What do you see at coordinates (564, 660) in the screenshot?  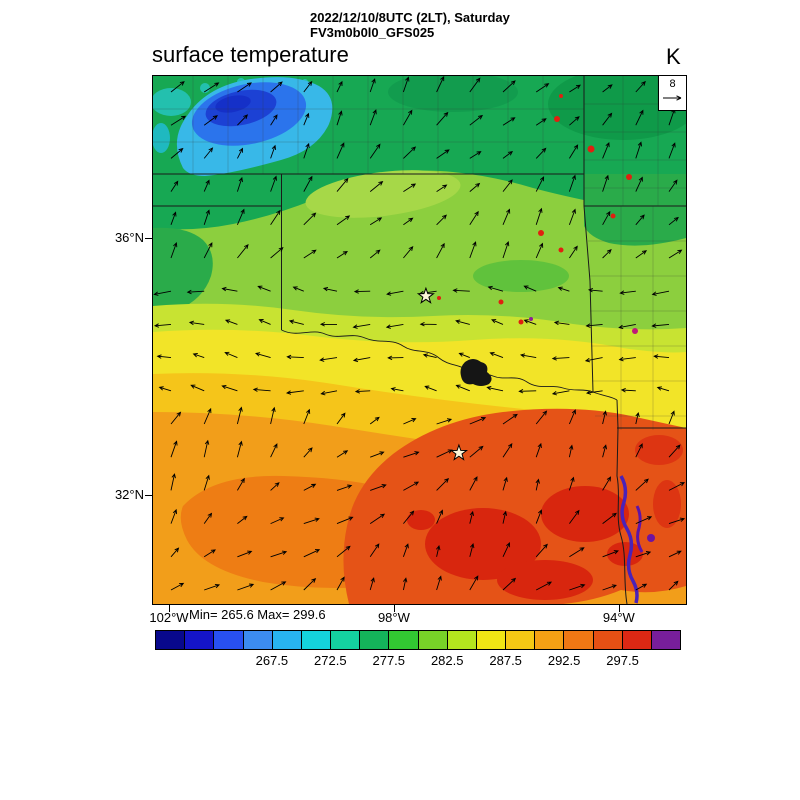 I see `colorbar-tick-label: 292.5` at bounding box center [564, 660].